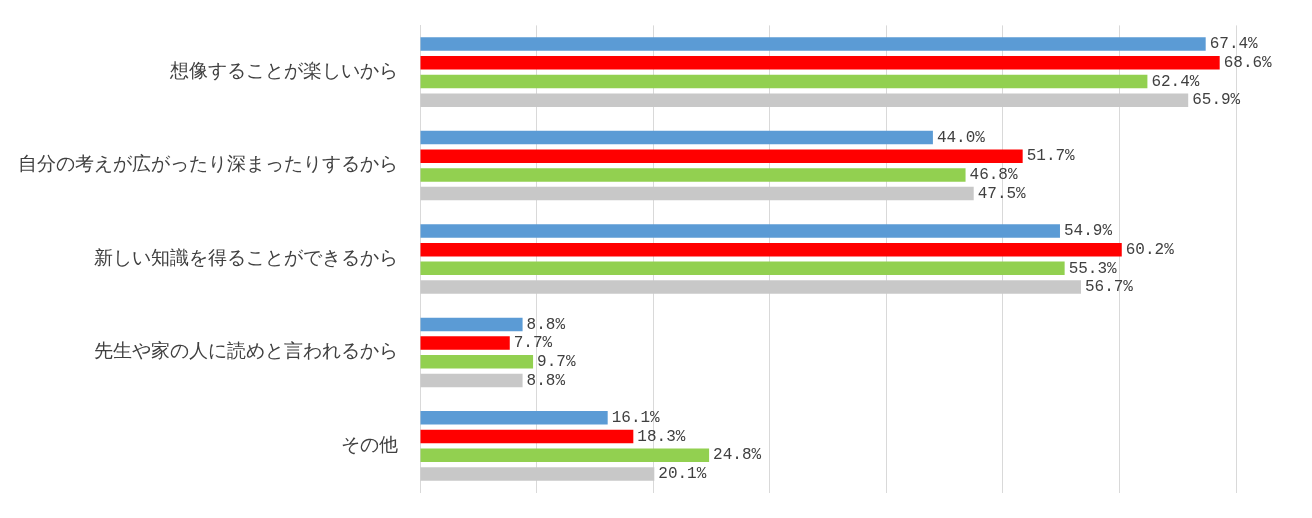 The image size is (1312, 518). Describe the element at coordinates (661, 436) in the screenshot. I see `data-label: 18.3%` at that location.